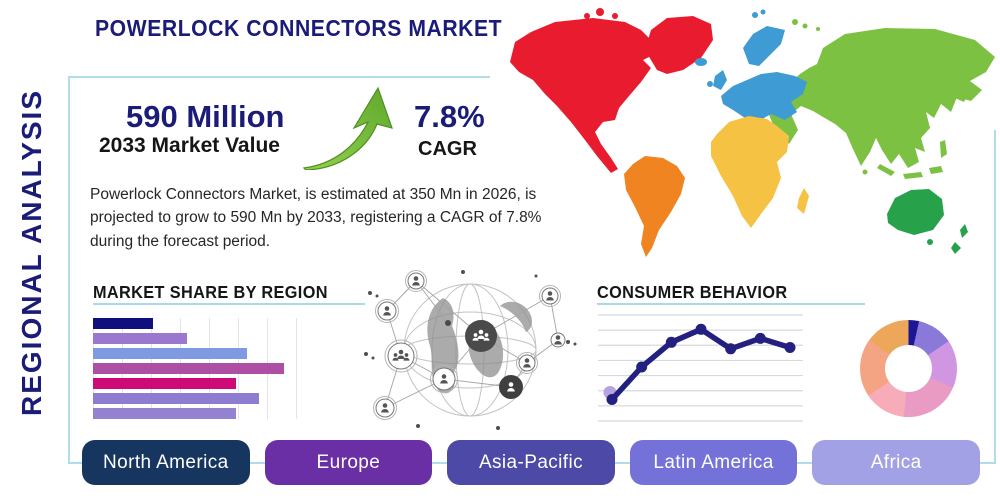  I want to click on region-button-asia-pacific: Asia-Pacific, so click(531, 462).